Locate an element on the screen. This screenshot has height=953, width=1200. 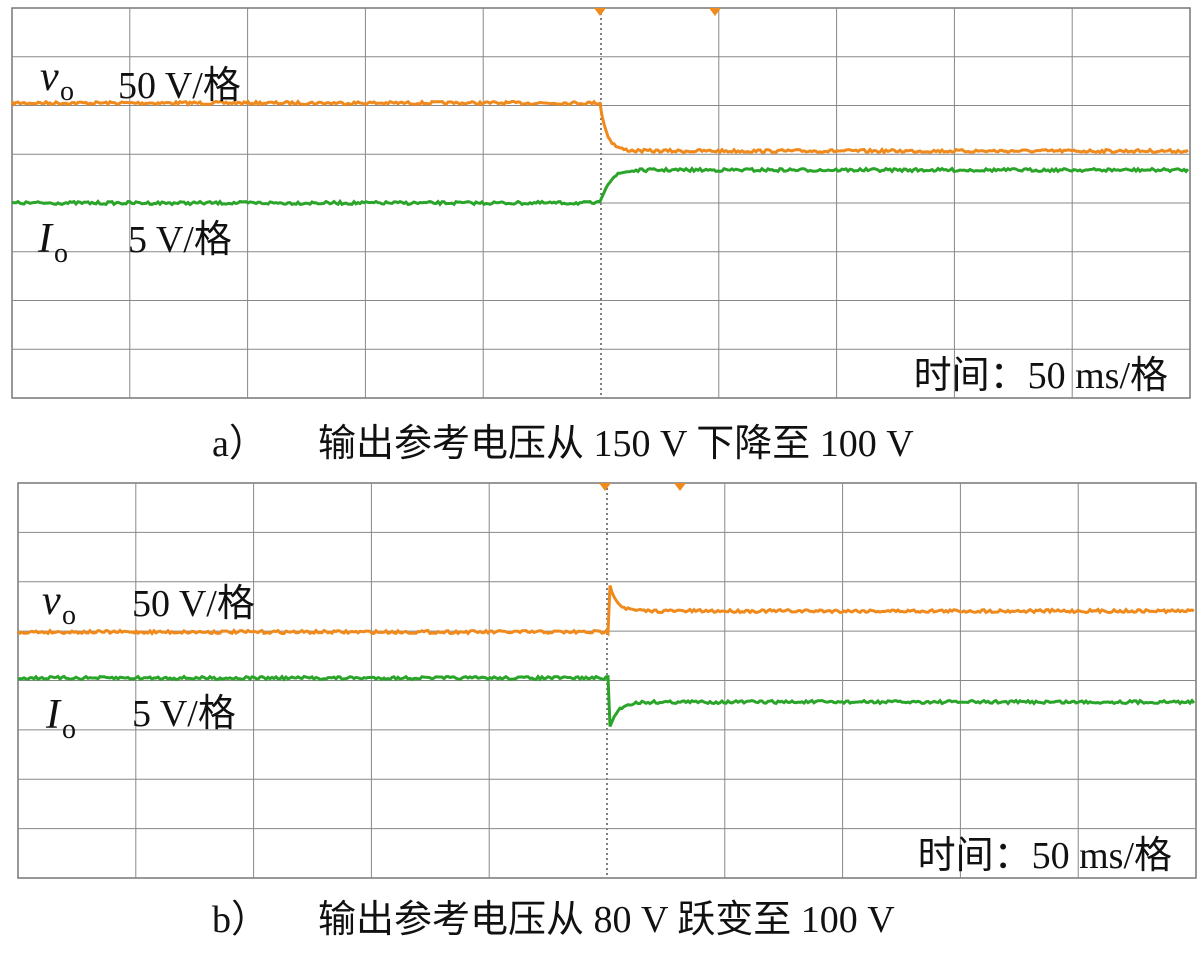
caption-label: a） is located at coordinates (239, 444).